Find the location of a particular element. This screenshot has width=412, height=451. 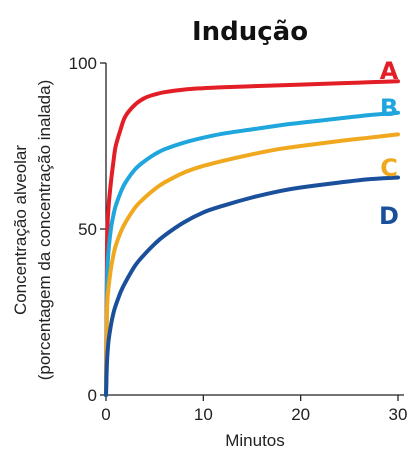

x-tick-label: 0 is located at coordinates (105, 414).